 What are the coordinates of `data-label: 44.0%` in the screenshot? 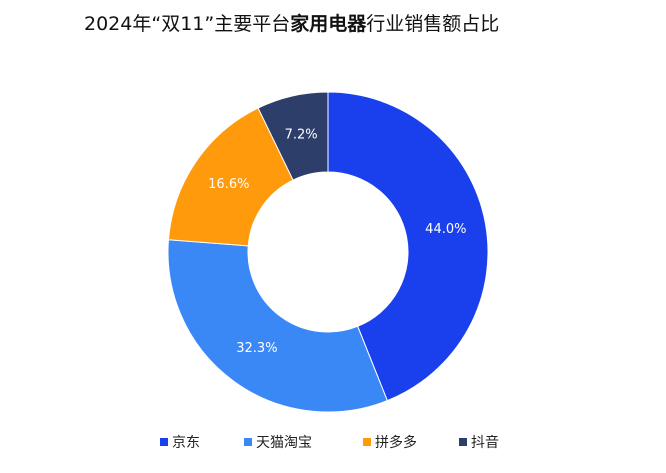 It's located at (445, 229).